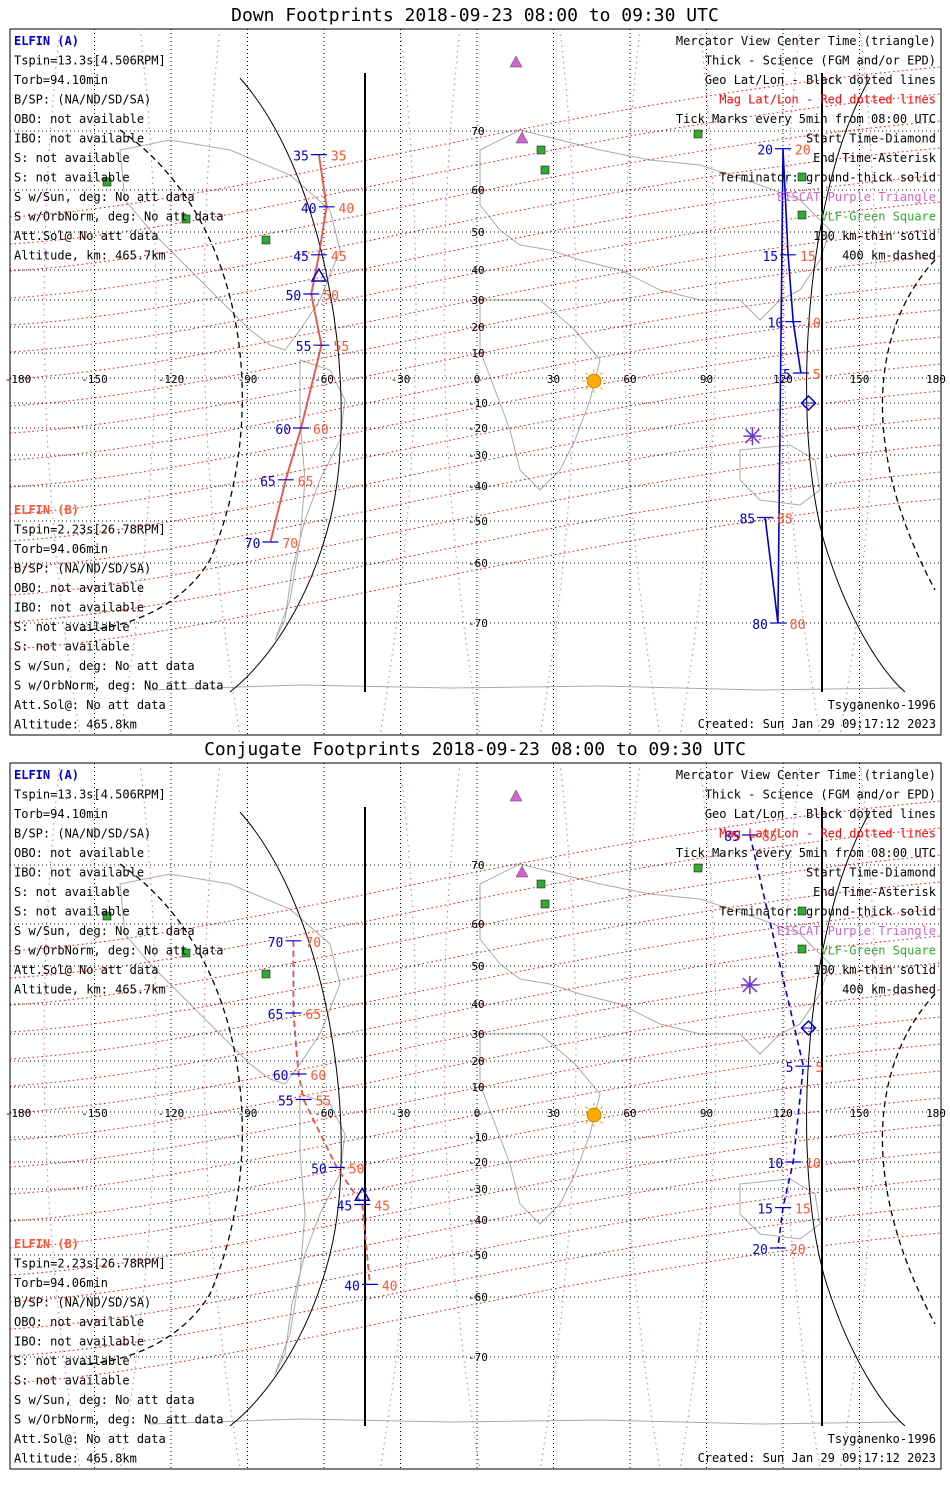  Describe the element at coordinates (253, 544) in the screenshot. I see `track-tick-label-geo: 70` at that location.